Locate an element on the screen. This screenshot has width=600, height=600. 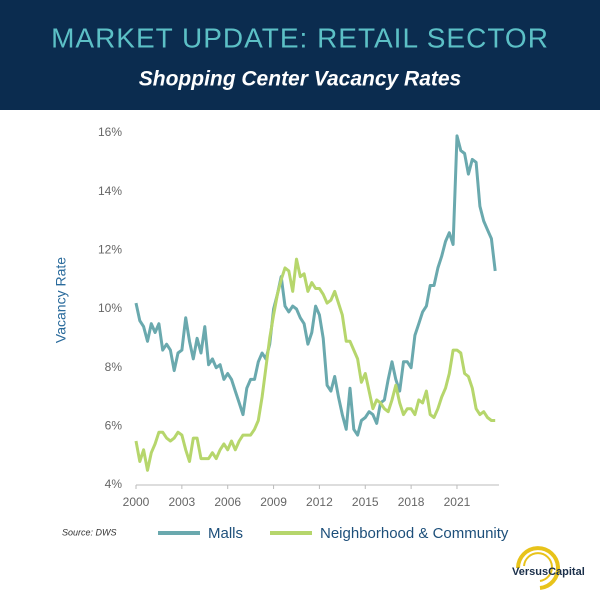
chart-title: MARKET UPDATE: RETAIL SECTOR is located at coordinates (300, 37).